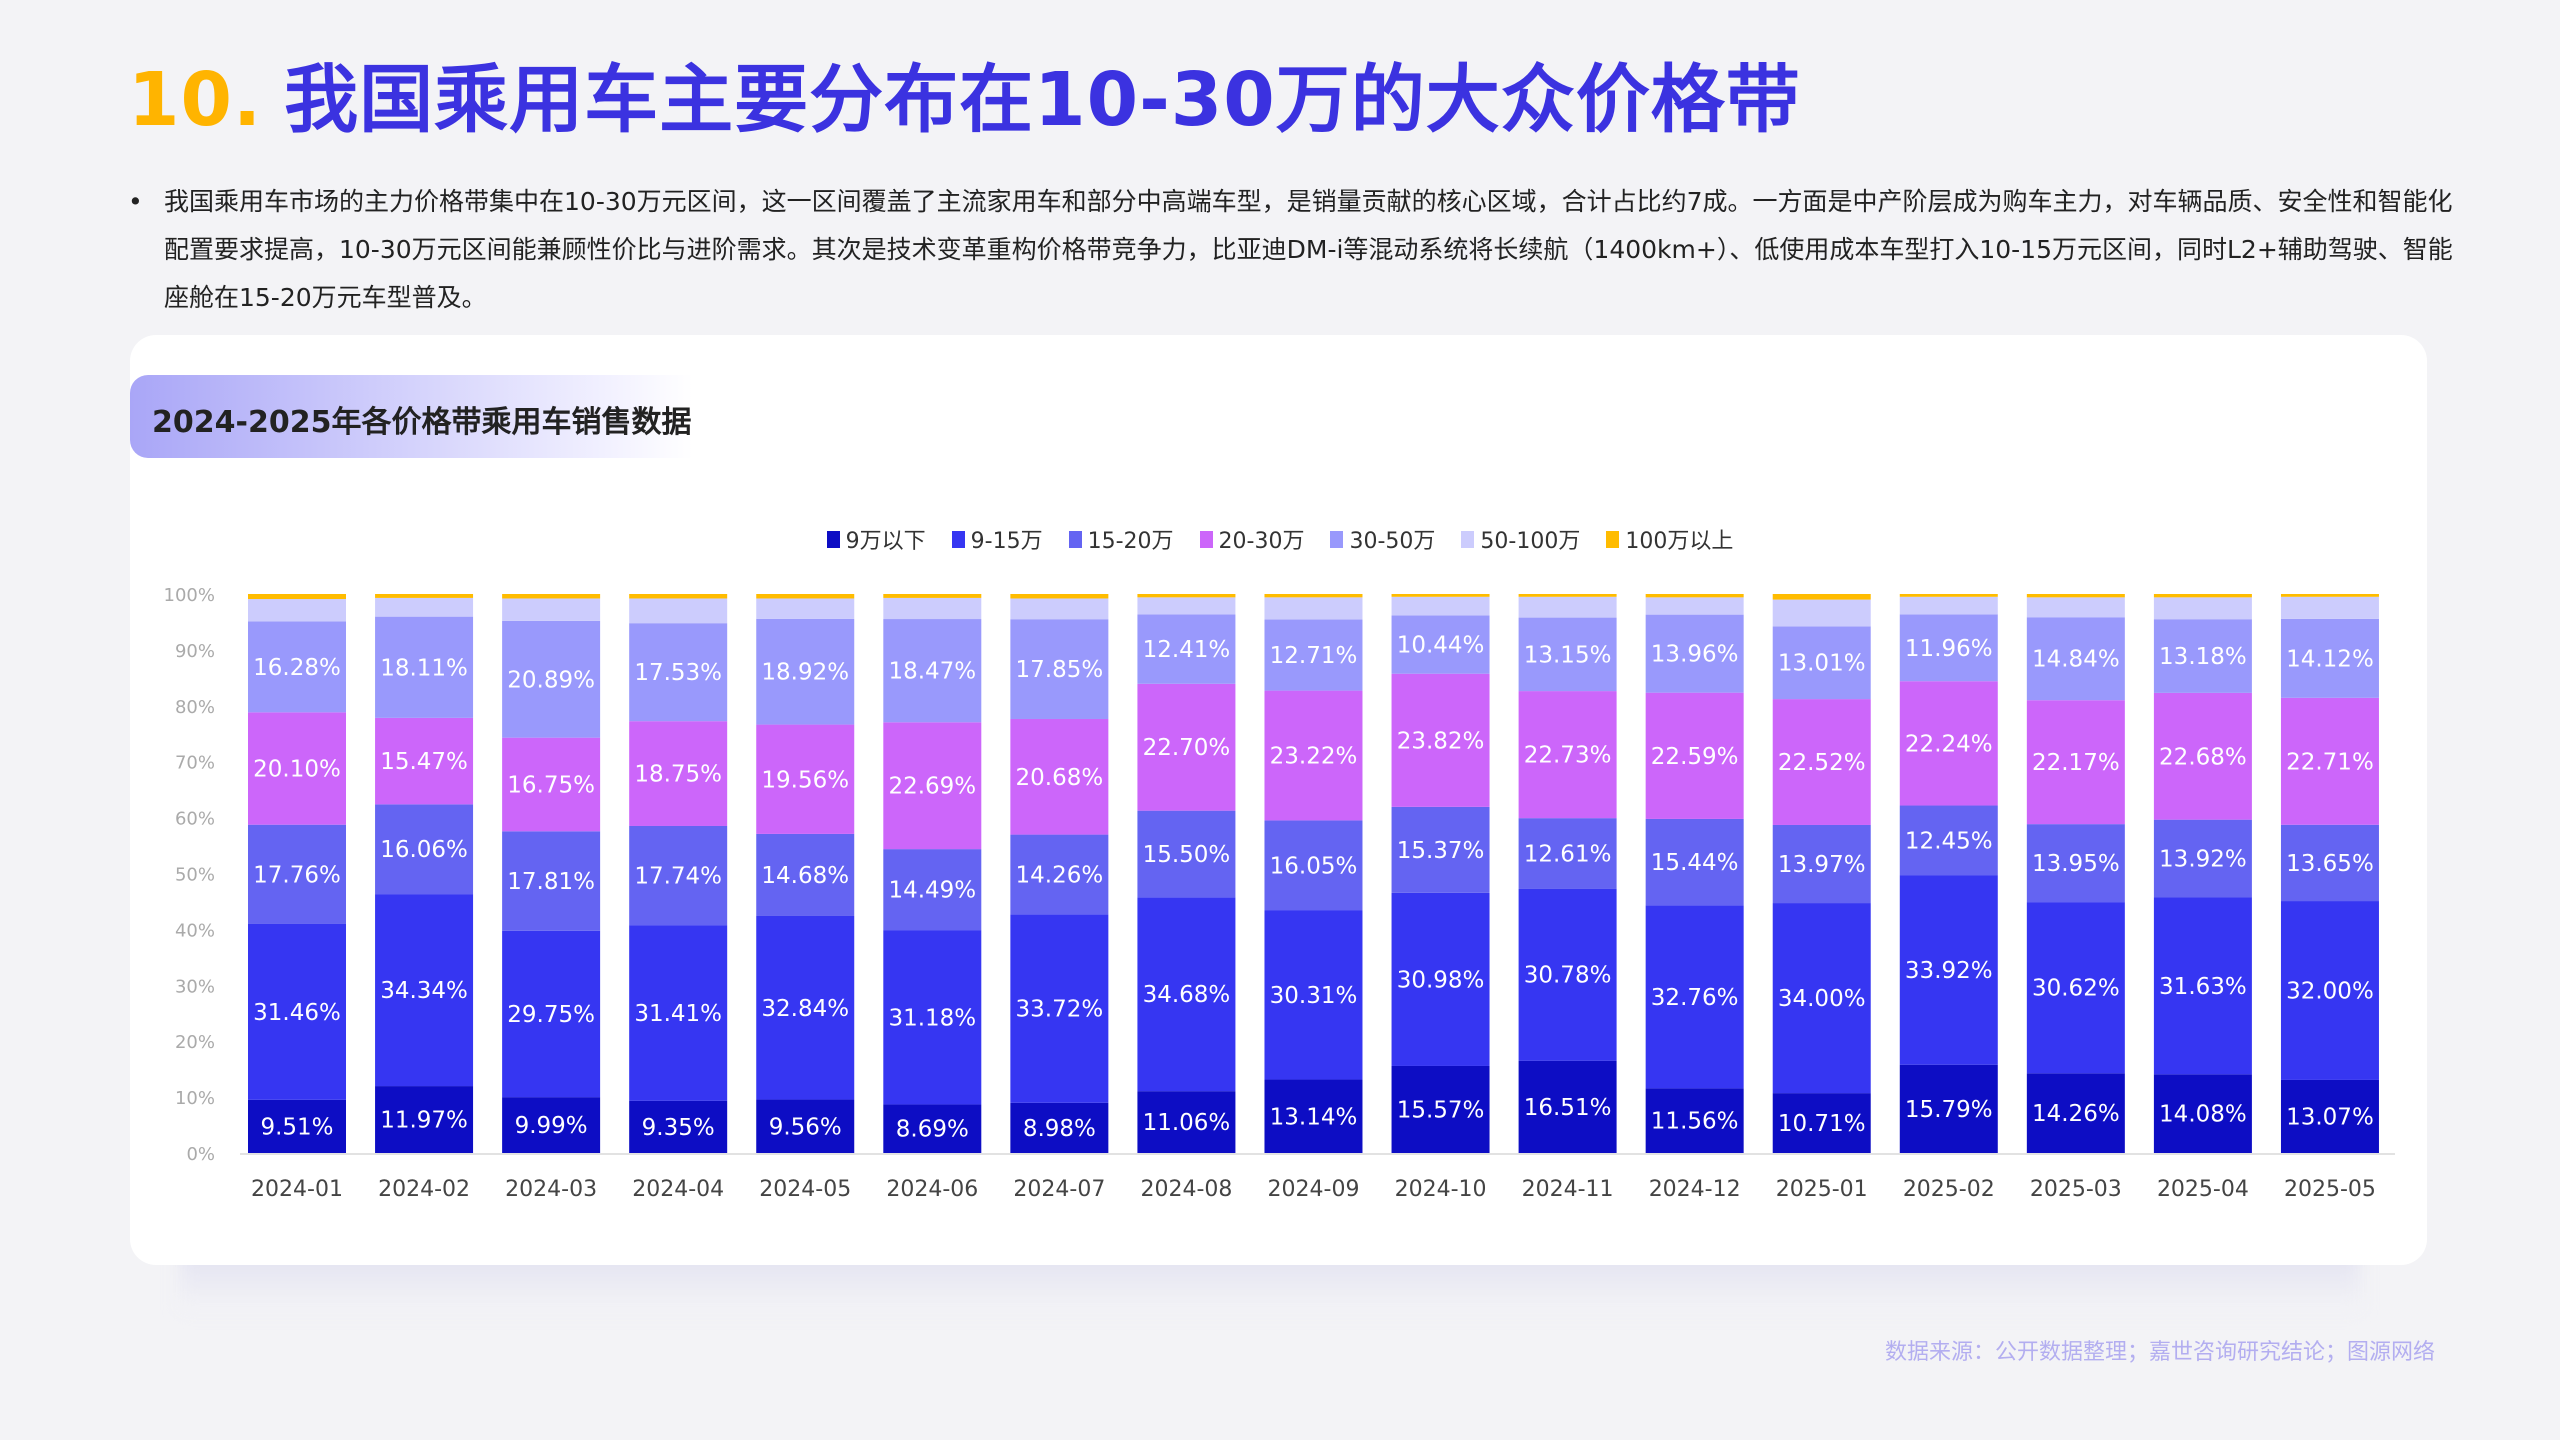 This screenshot has height=1440, width=2560. Describe the element at coordinates (2203, 1115) in the screenshot. I see `data-label: 14.08%` at that location.